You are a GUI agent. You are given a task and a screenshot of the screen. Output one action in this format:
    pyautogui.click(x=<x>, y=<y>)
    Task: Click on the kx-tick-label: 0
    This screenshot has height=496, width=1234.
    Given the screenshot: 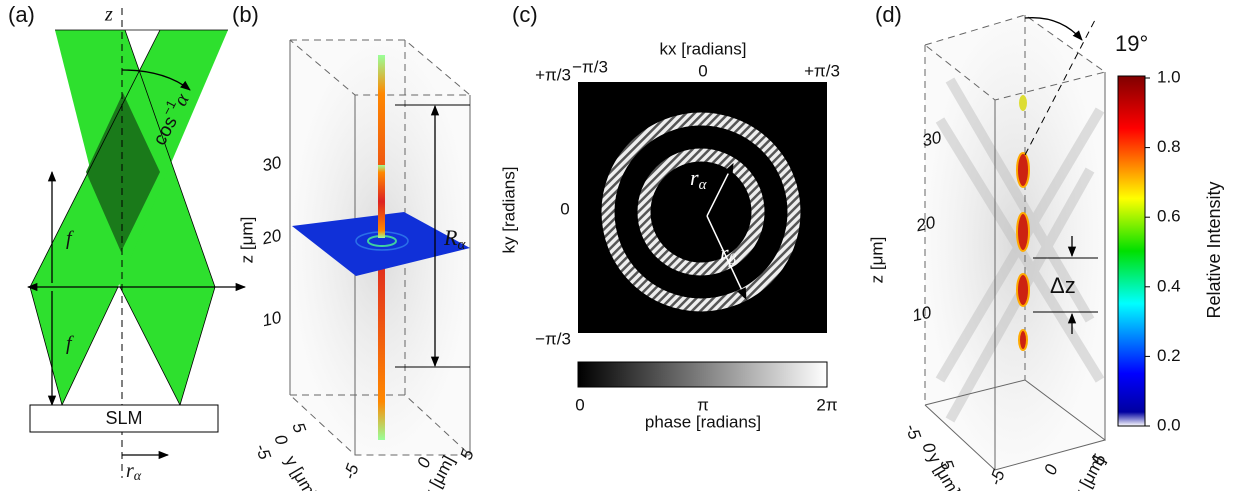 What is the action you would take?
    pyautogui.click(x=702, y=70)
    